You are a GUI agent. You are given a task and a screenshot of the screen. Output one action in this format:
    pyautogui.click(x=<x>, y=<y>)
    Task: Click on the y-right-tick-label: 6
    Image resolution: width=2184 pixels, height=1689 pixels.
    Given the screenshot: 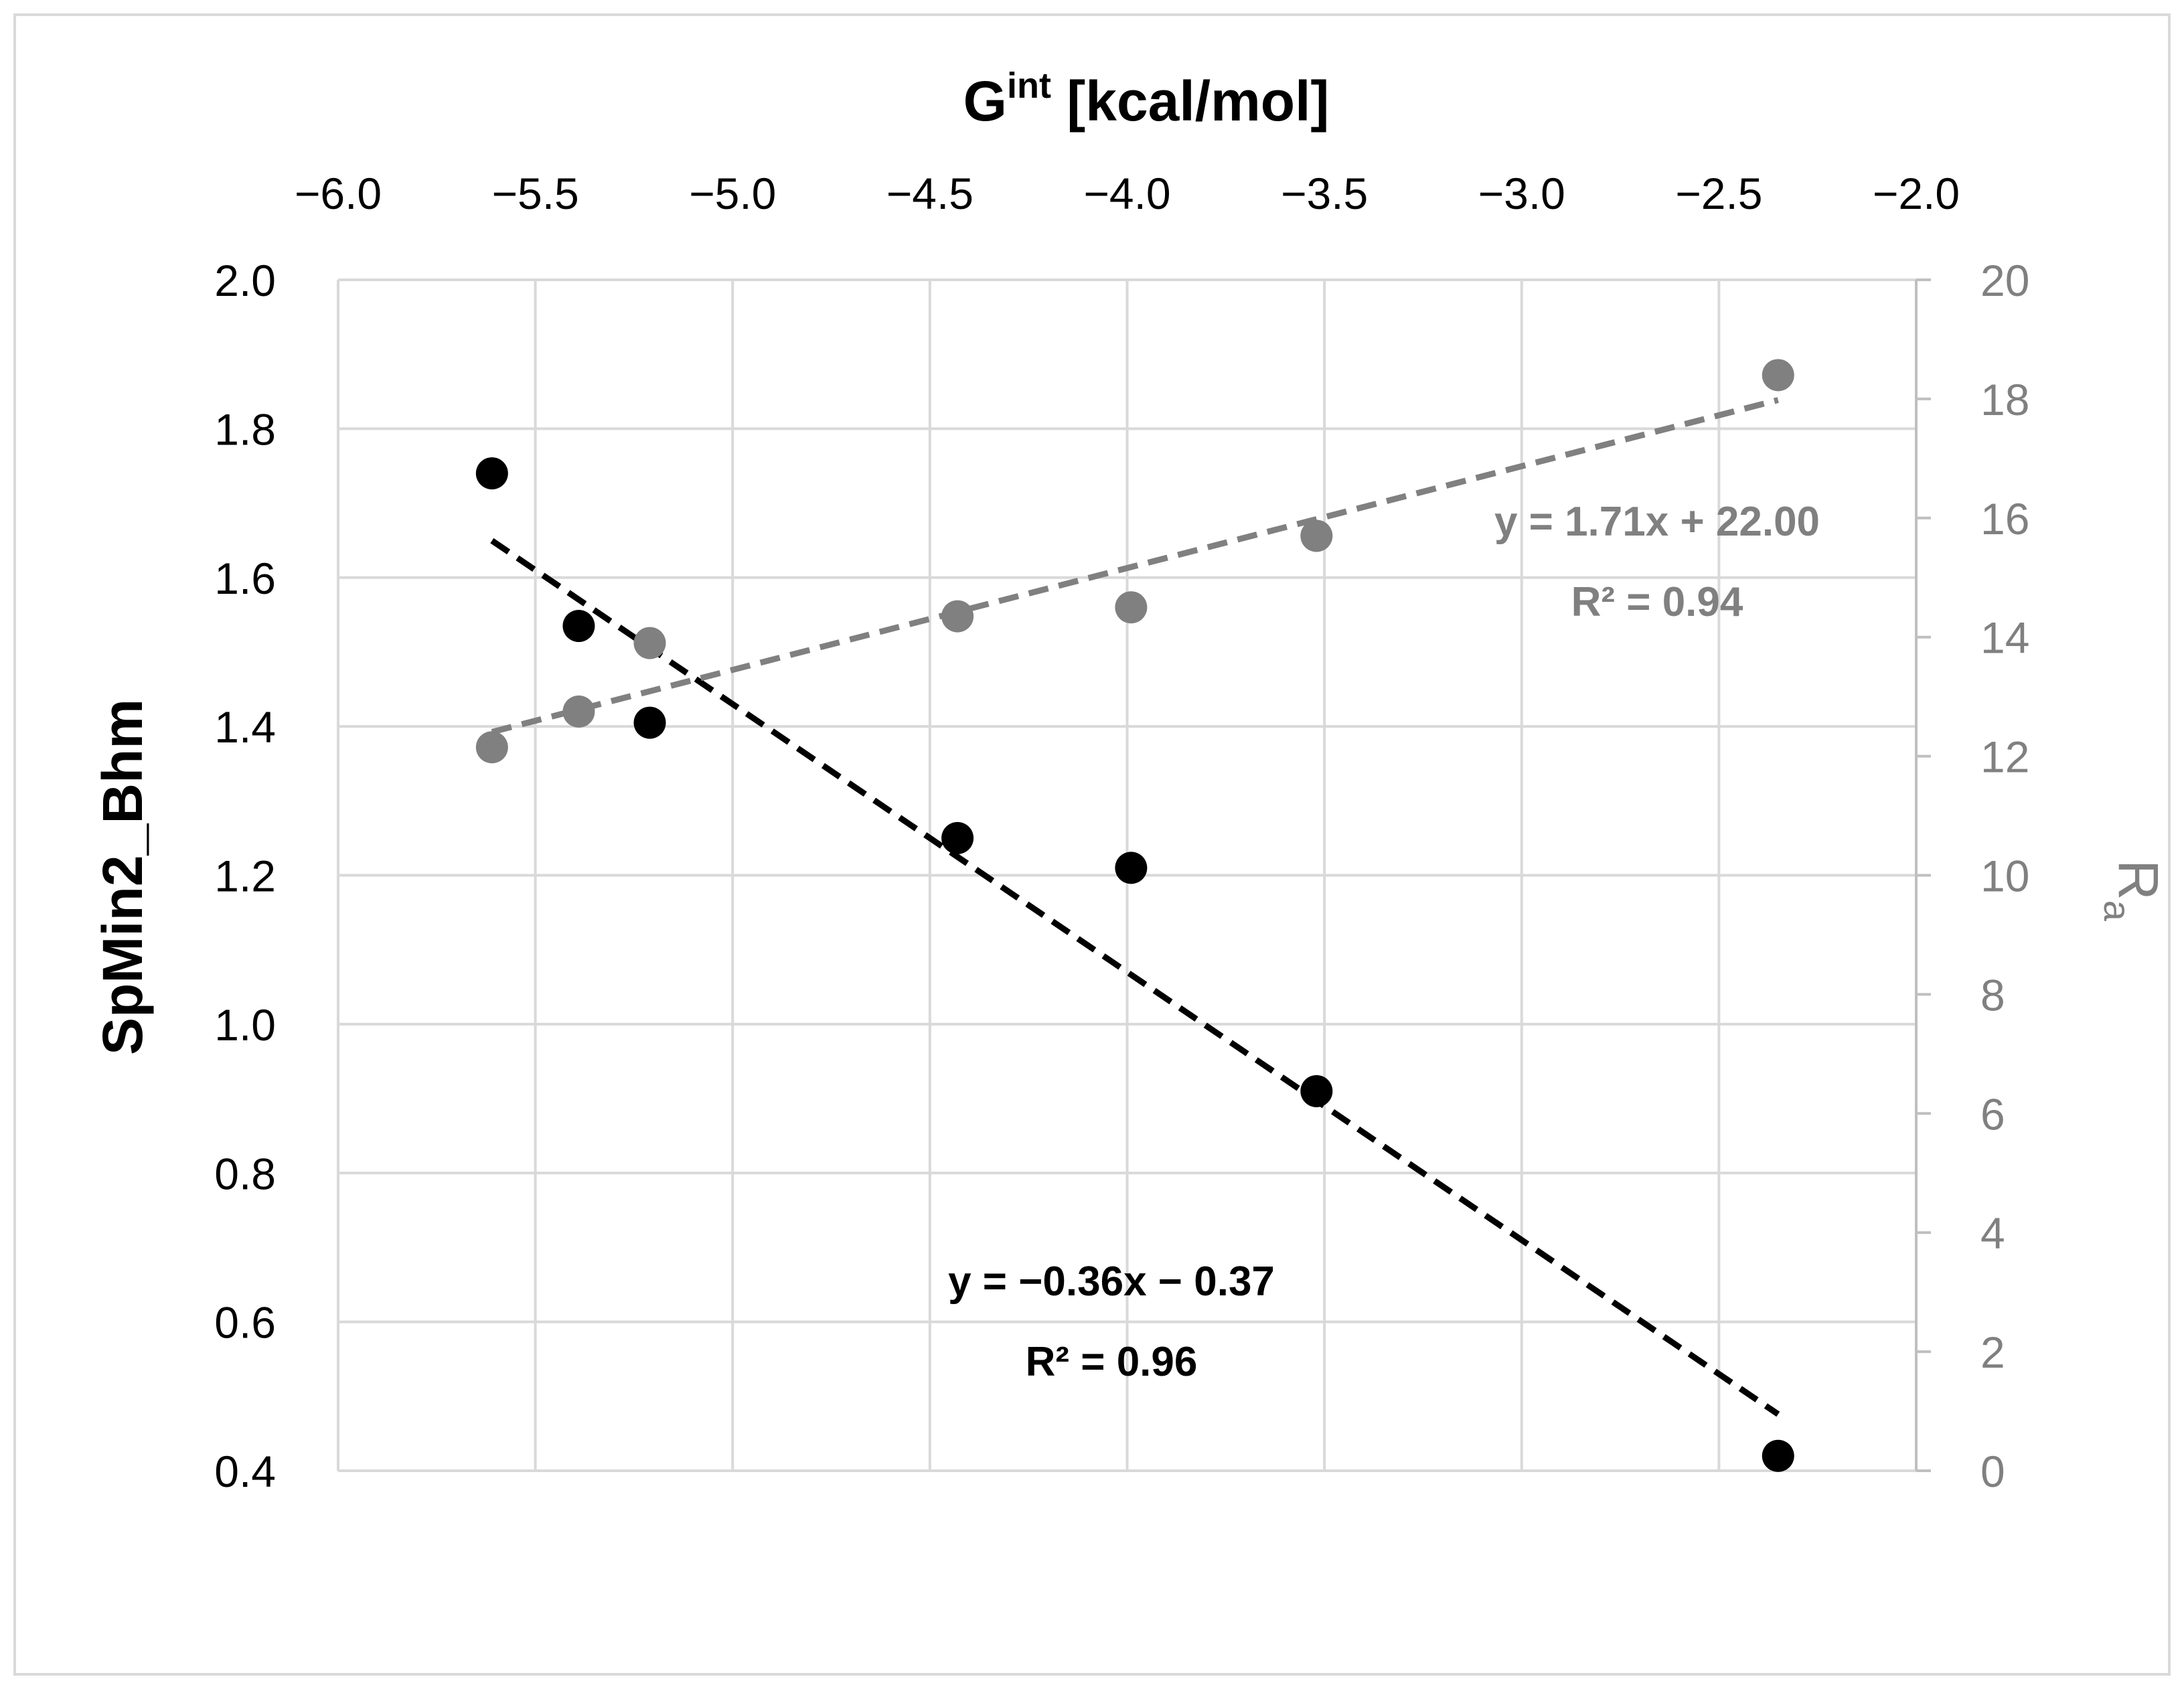 What is the action you would take?
    pyautogui.click(x=1992, y=1114)
    